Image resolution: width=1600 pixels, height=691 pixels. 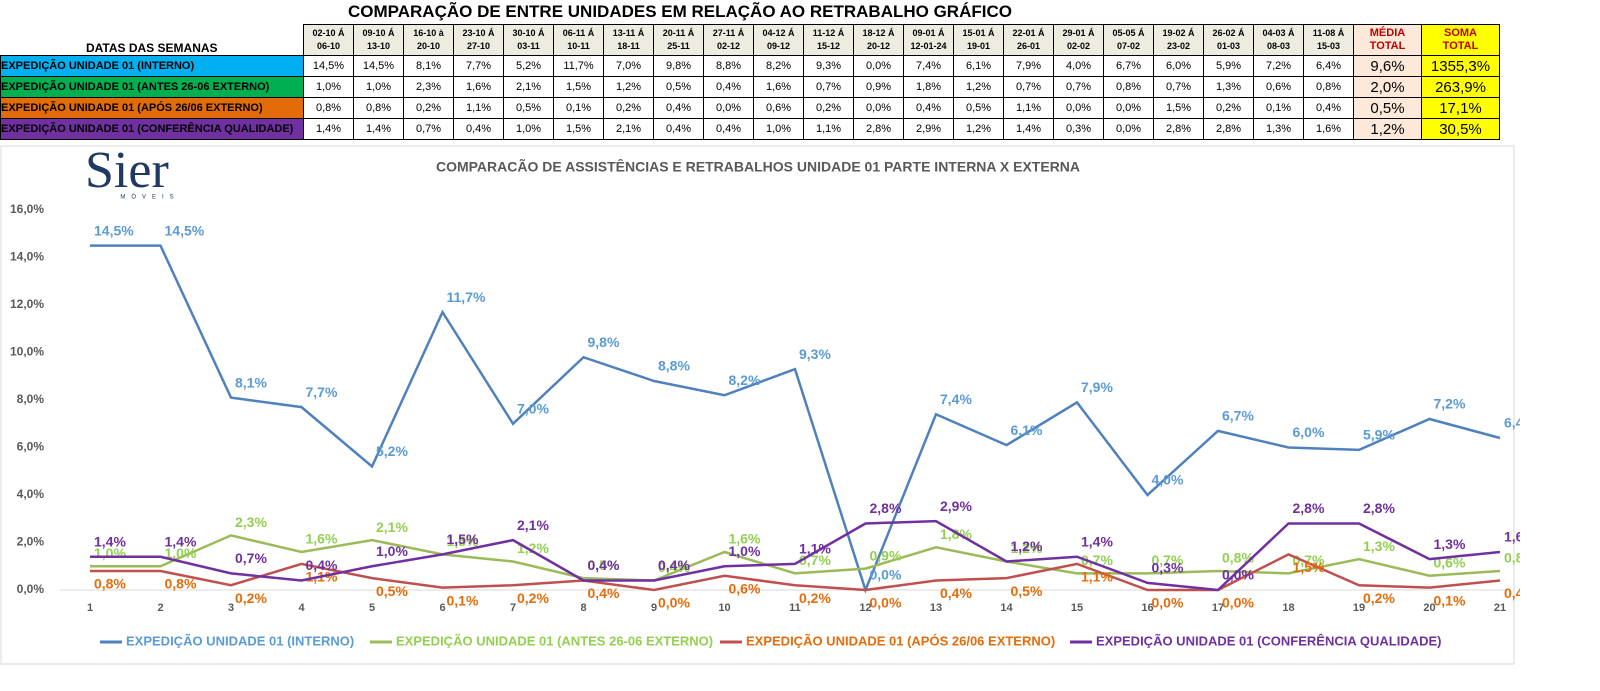 What do you see at coordinates (1078, 66) in the screenshot?
I see `cell: 4,0%` at bounding box center [1078, 66].